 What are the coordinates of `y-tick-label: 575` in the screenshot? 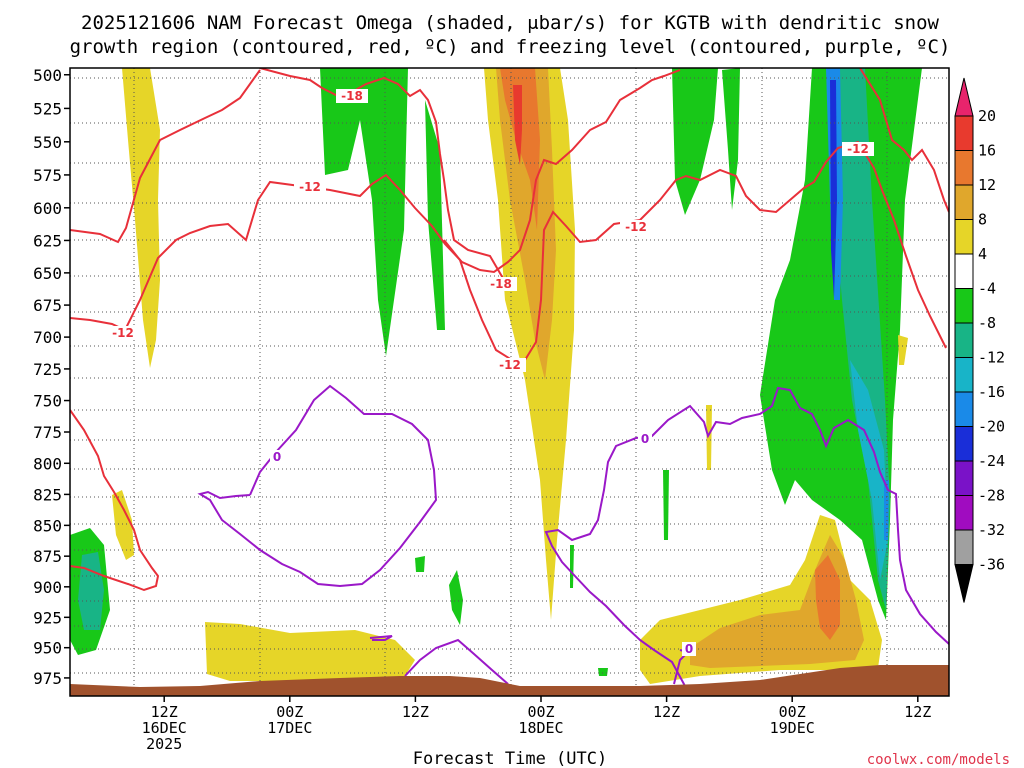 It's located at (47, 175).